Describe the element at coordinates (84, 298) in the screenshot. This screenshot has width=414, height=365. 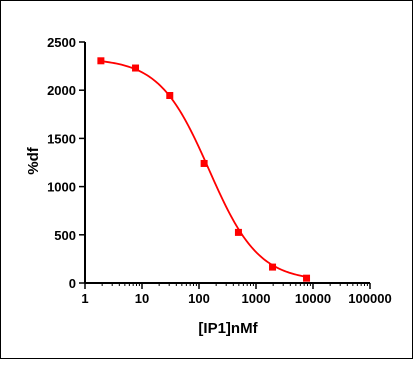
I see `x-tick-label: 1` at that location.